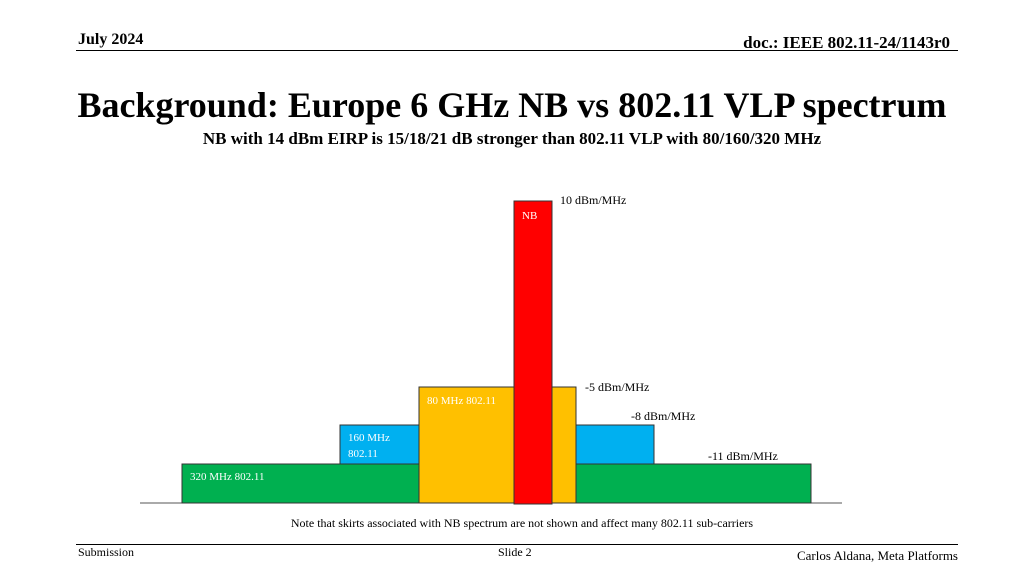  Describe the element at coordinates (517, 50) in the screenshot. I see `header-divider` at that location.